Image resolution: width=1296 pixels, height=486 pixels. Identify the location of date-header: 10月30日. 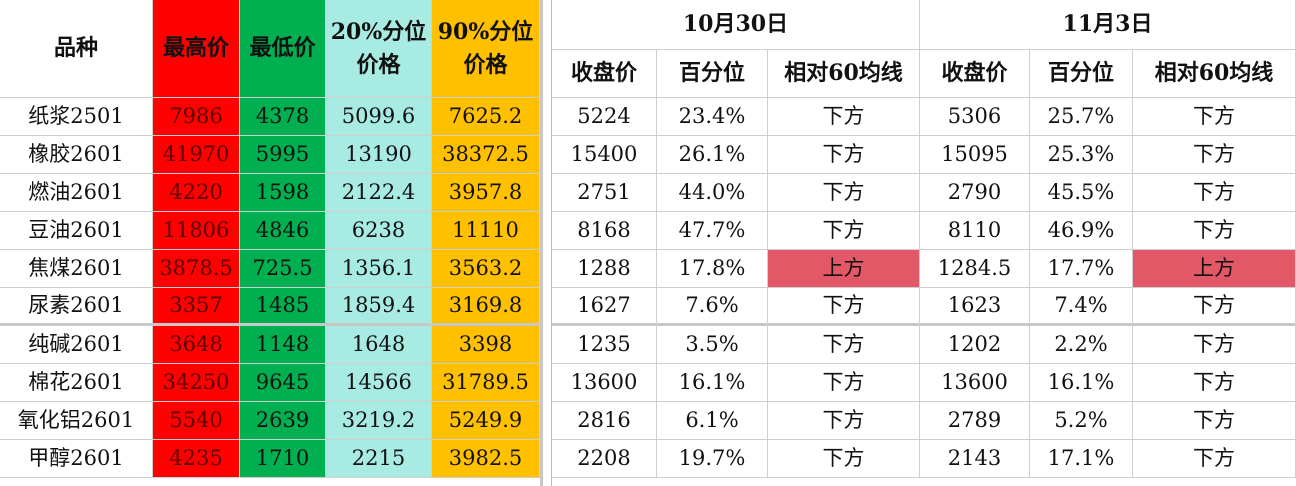
(736, 25).